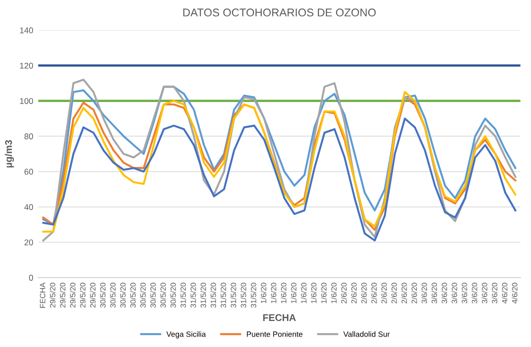 The image size is (531, 347). I want to click on y-tick-label: 40, so click(29, 207).